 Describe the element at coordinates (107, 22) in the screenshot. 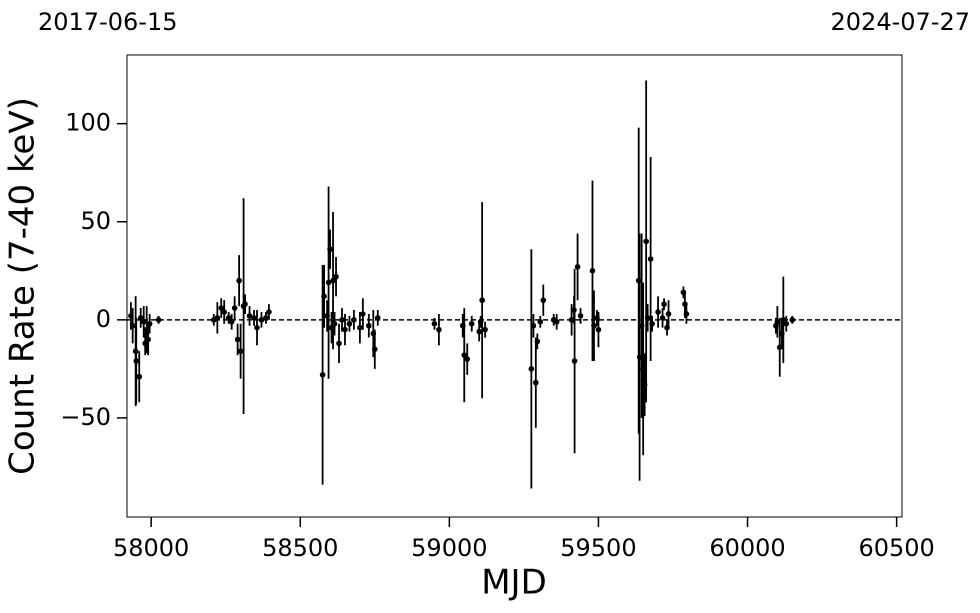

I see `top-left-label: 2017-06-15` at that location.